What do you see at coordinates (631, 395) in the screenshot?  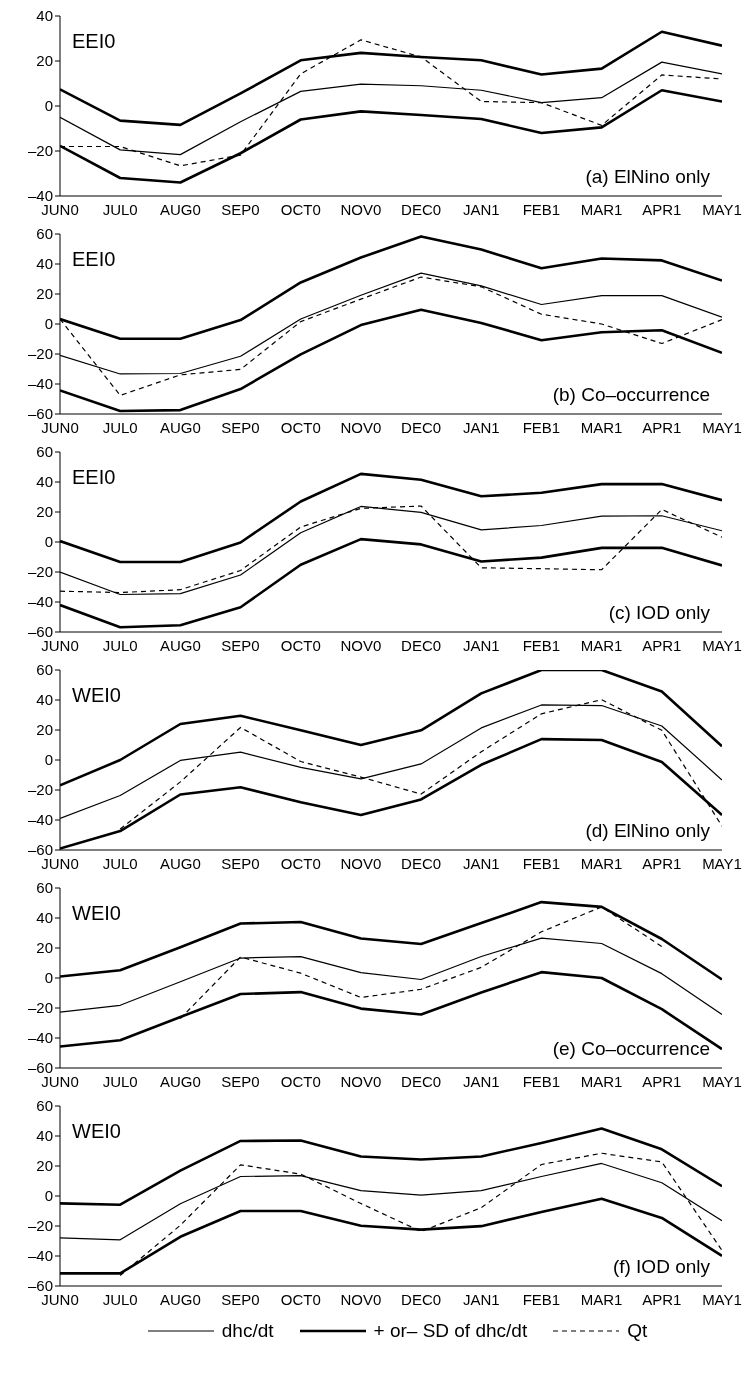 I see `annotation: (b) Co–occurrence` at bounding box center [631, 395].